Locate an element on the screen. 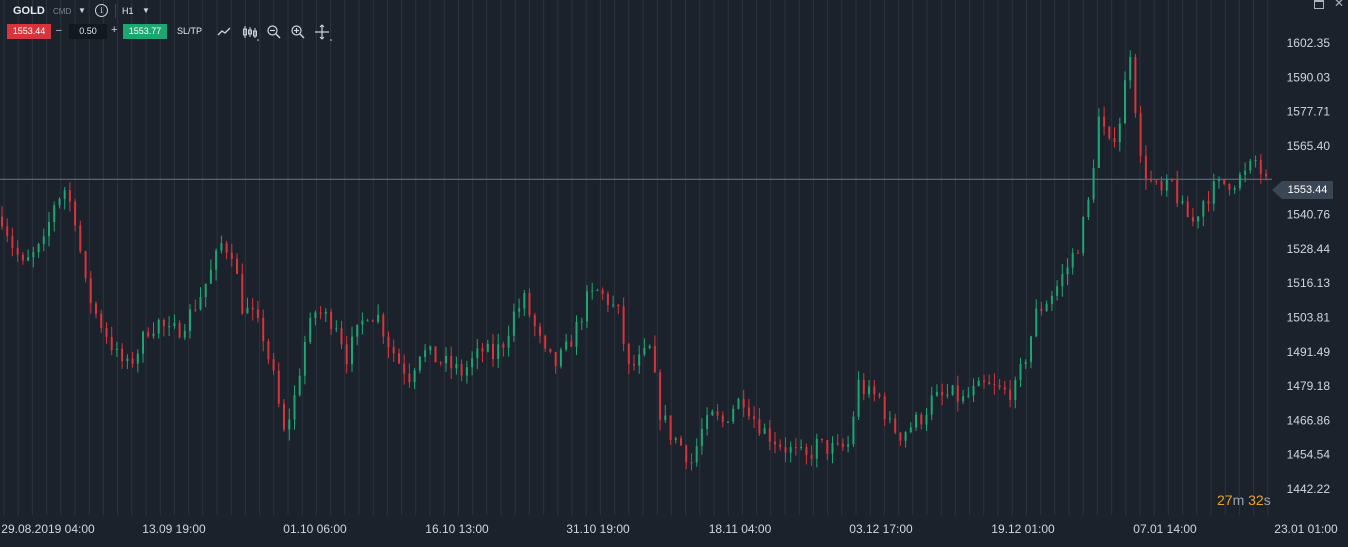 The image size is (1348, 547). divider is located at coordinates (115, 11).